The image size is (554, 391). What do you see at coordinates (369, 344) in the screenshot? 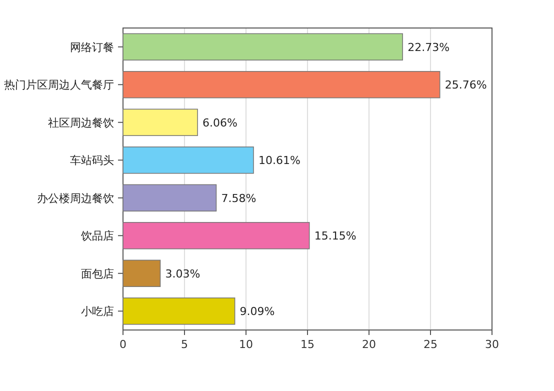
I see `x-tick-label: 20` at bounding box center [369, 344].